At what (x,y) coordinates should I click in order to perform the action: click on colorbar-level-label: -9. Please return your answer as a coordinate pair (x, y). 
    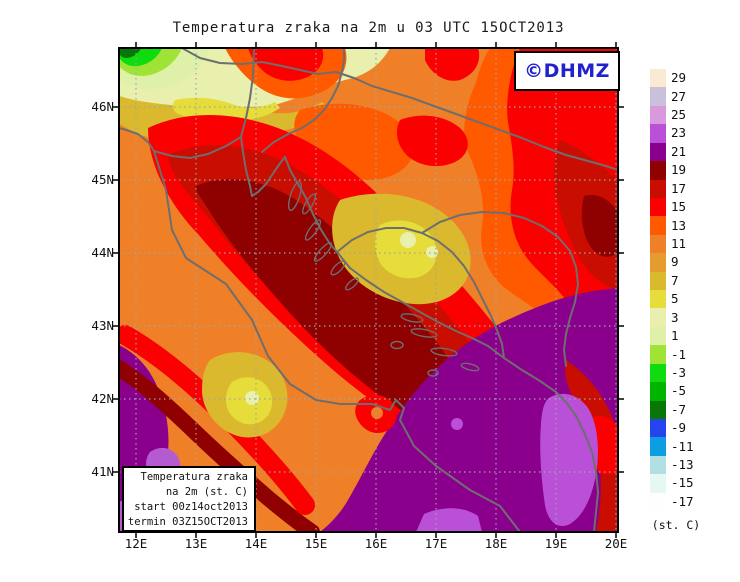
    Looking at the image, I should click on (679, 428).